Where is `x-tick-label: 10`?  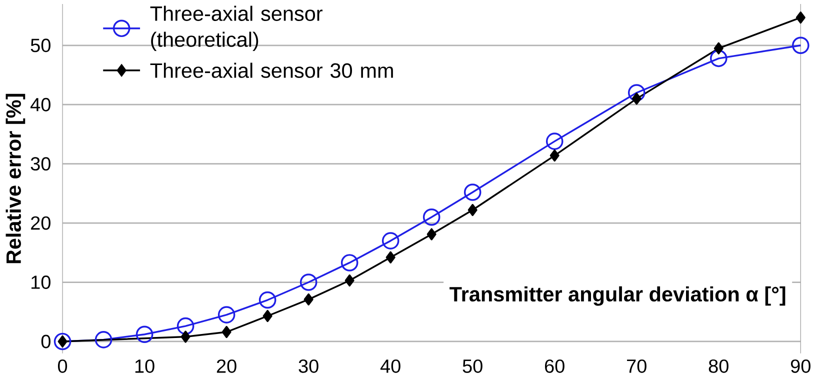 x-tick-label: 10 is located at coordinates (144, 367).